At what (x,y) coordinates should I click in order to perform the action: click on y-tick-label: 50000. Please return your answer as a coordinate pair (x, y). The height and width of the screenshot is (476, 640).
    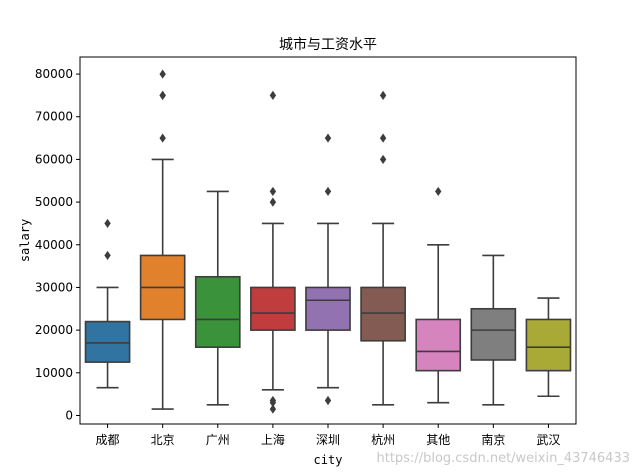
    Looking at the image, I should click on (54, 202).